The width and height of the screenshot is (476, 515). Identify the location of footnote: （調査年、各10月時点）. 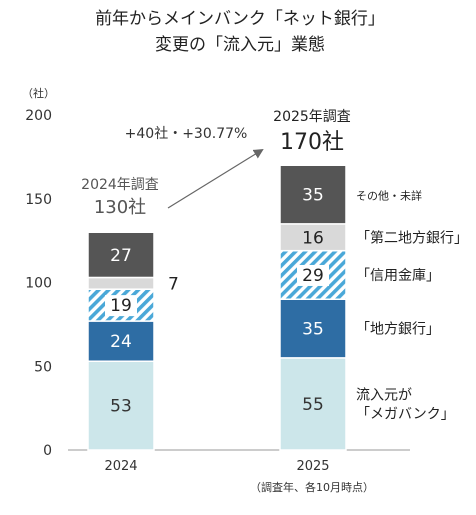
(312, 487).